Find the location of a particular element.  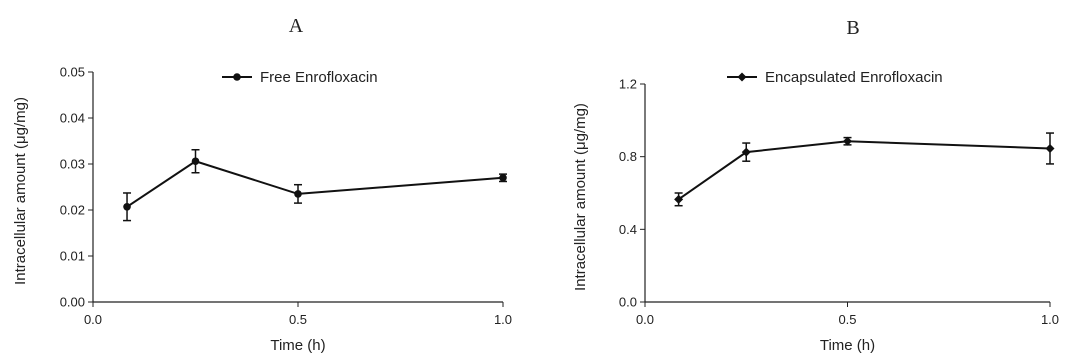

legend-label: Encapsulated Enrofloxacin is located at coordinates (854, 77).